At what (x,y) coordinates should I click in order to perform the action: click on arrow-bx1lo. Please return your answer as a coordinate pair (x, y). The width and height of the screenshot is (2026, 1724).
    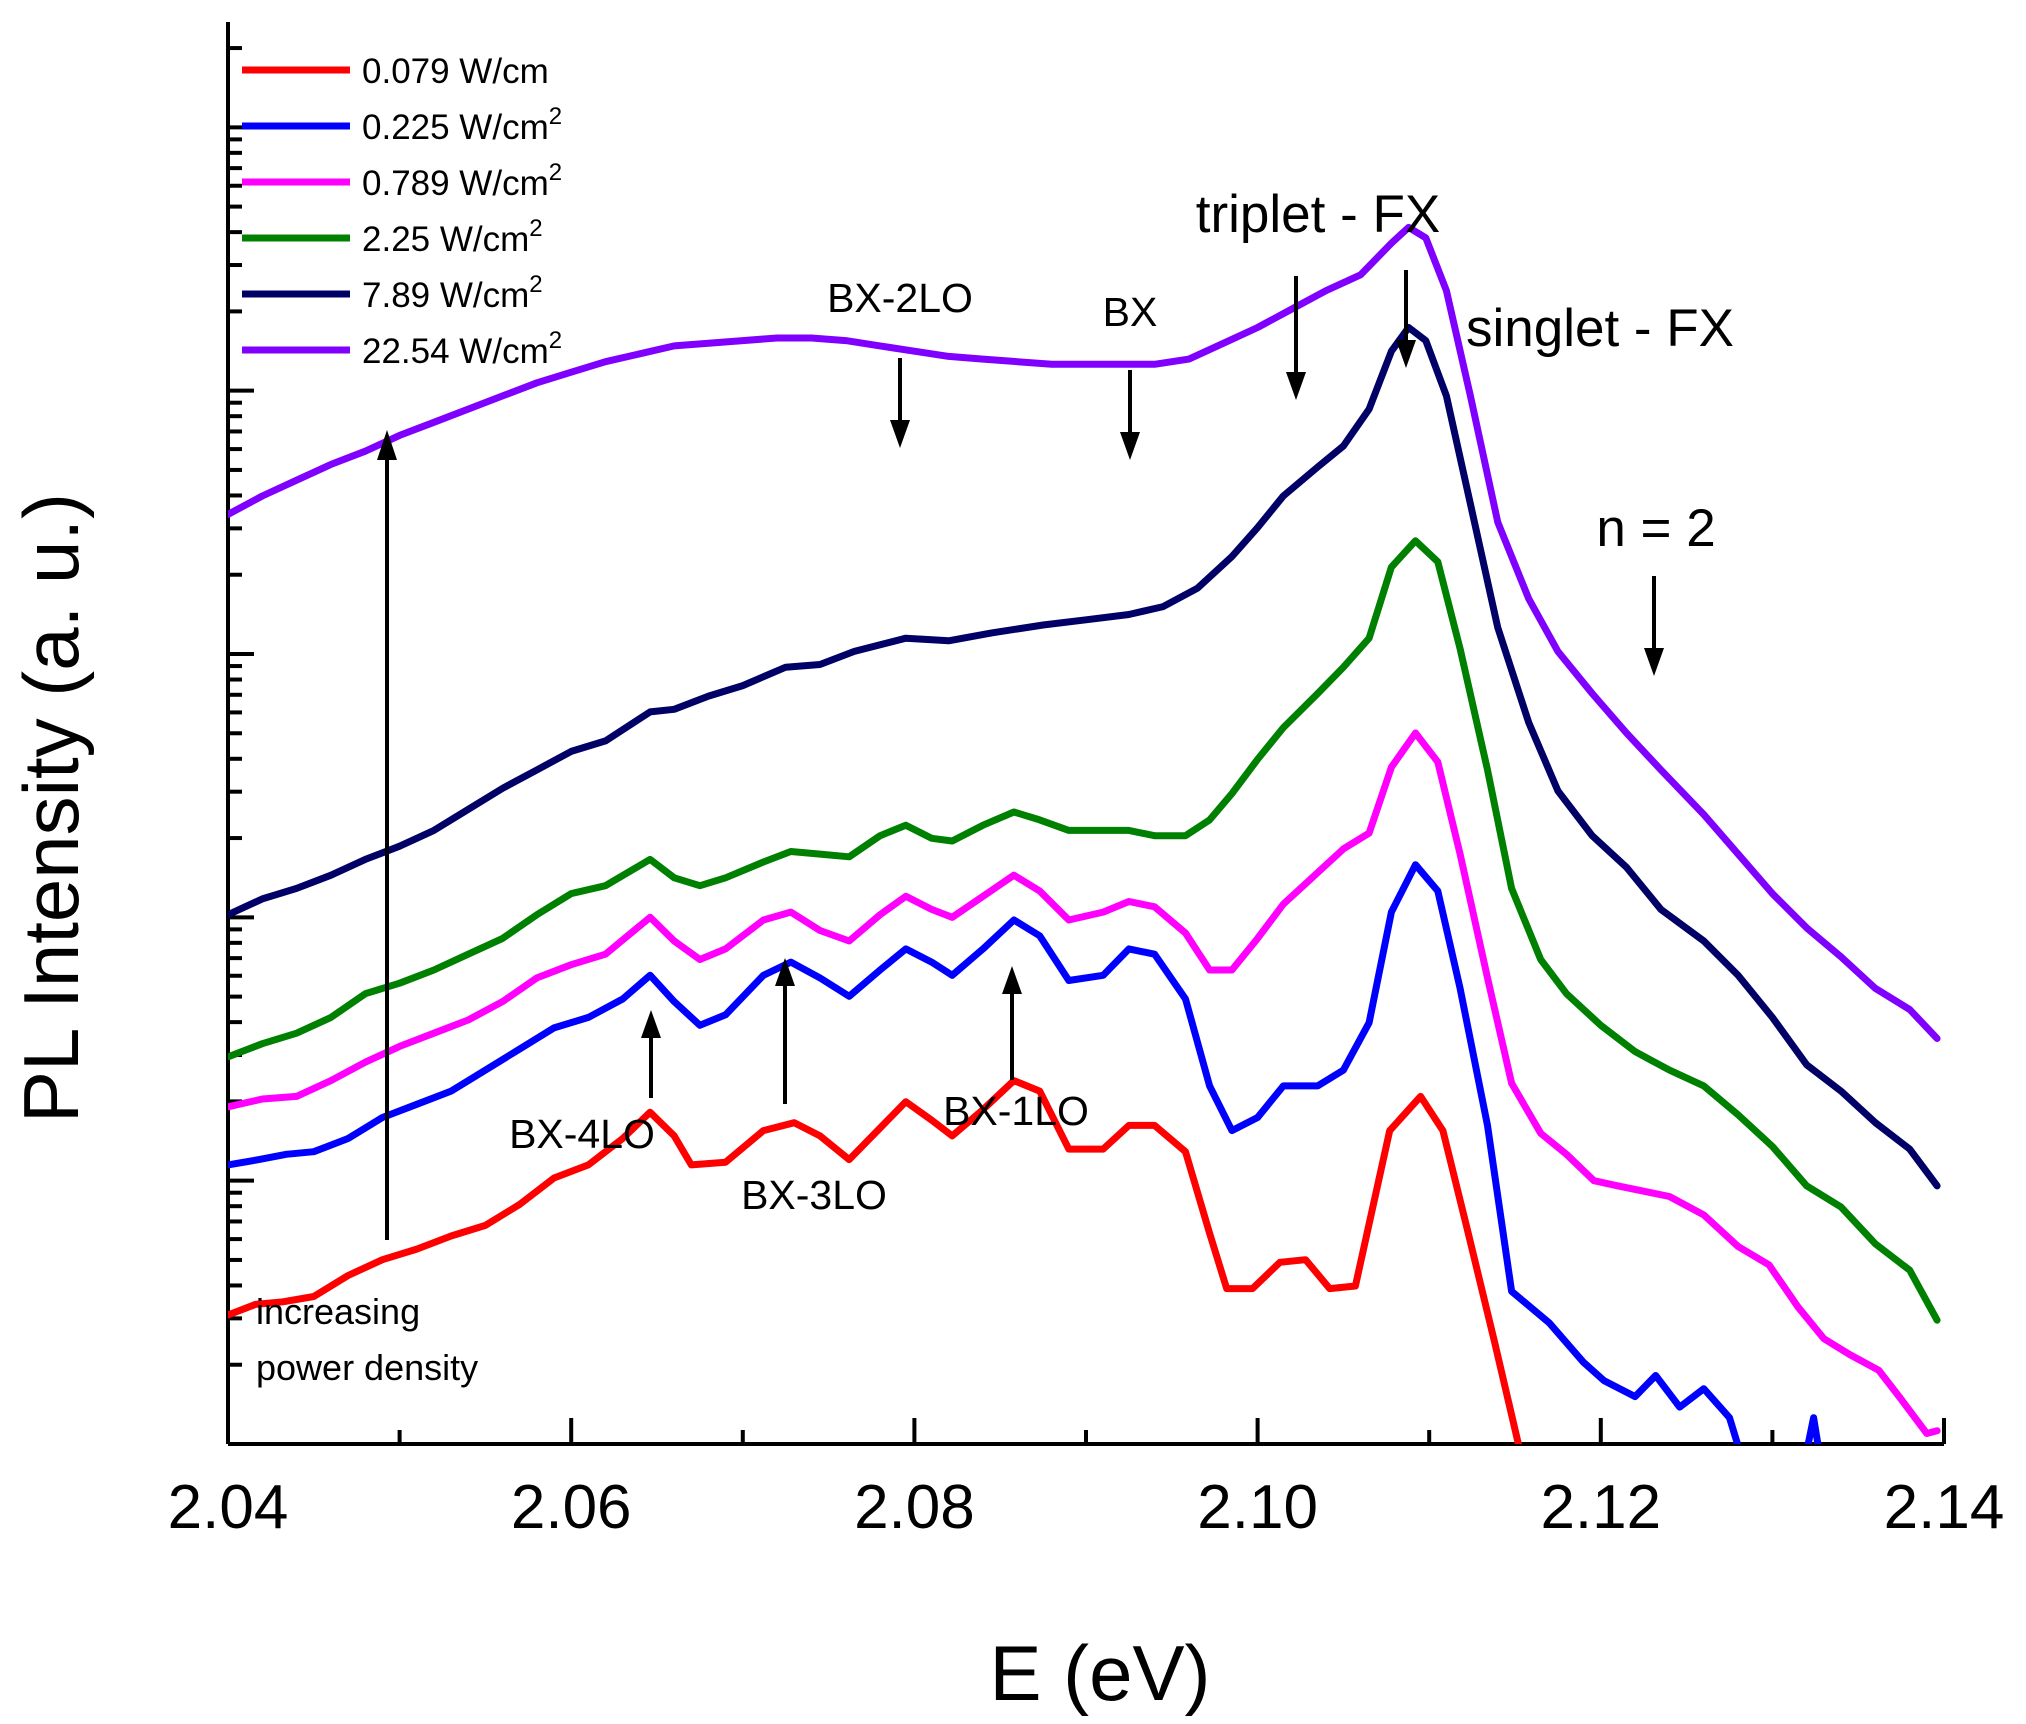
    Looking at the image, I should click on (1012, 1023).